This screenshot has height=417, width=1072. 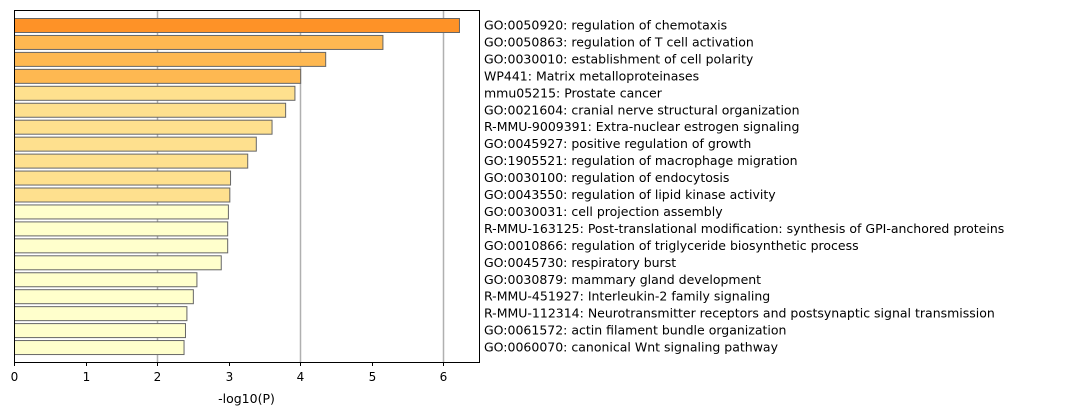 I want to click on category-label: WP441: Matrix metalloproteinases, so click(x=591, y=75).